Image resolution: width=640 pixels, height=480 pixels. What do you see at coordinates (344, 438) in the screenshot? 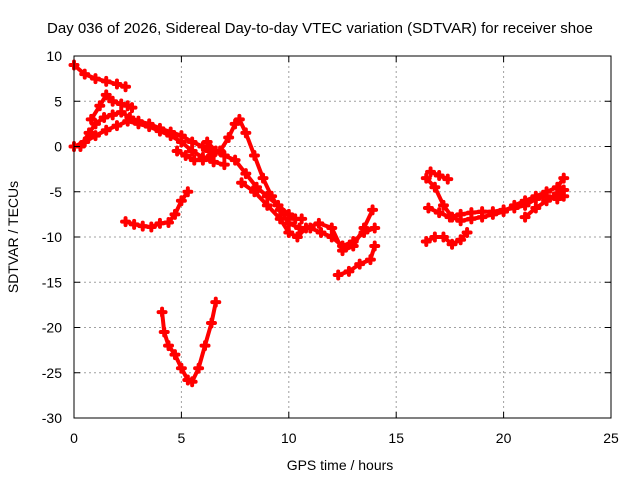
I see `x-tick-labels: 0 5 10 15 20 25` at bounding box center [344, 438].